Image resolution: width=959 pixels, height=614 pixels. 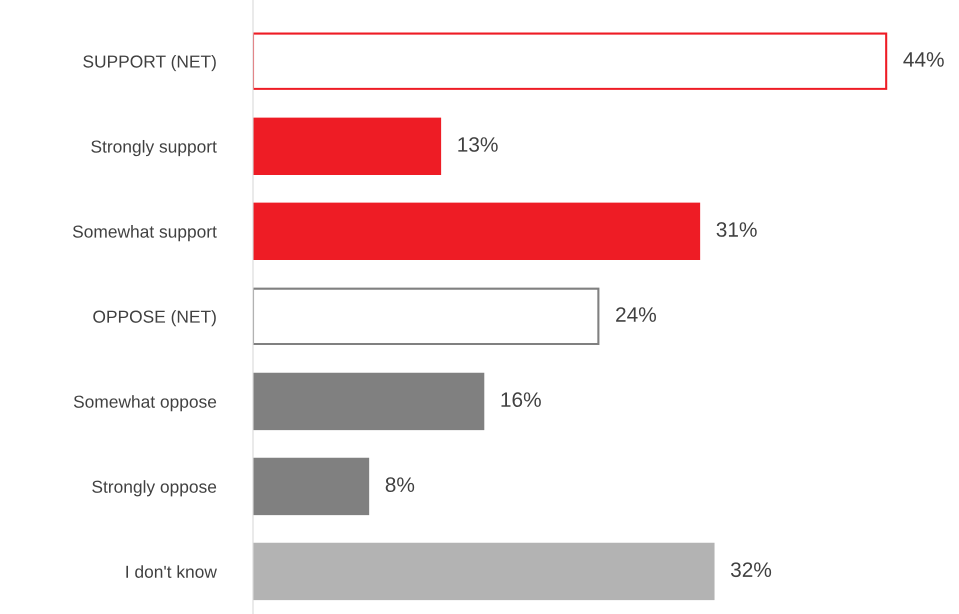 I want to click on data-label: 8%, so click(x=400, y=484).